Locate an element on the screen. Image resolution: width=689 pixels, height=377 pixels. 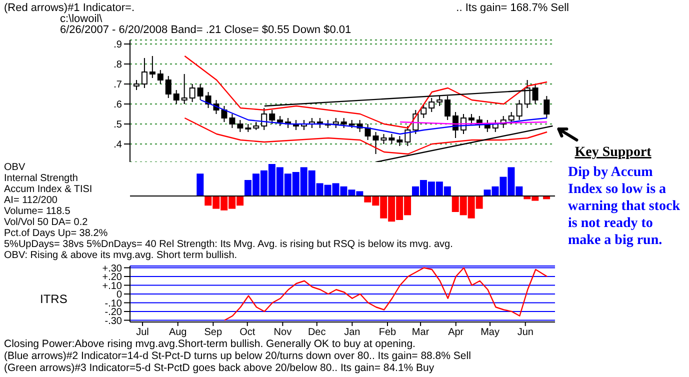
y-tick-label: .9 is located at coordinates (118, 45).